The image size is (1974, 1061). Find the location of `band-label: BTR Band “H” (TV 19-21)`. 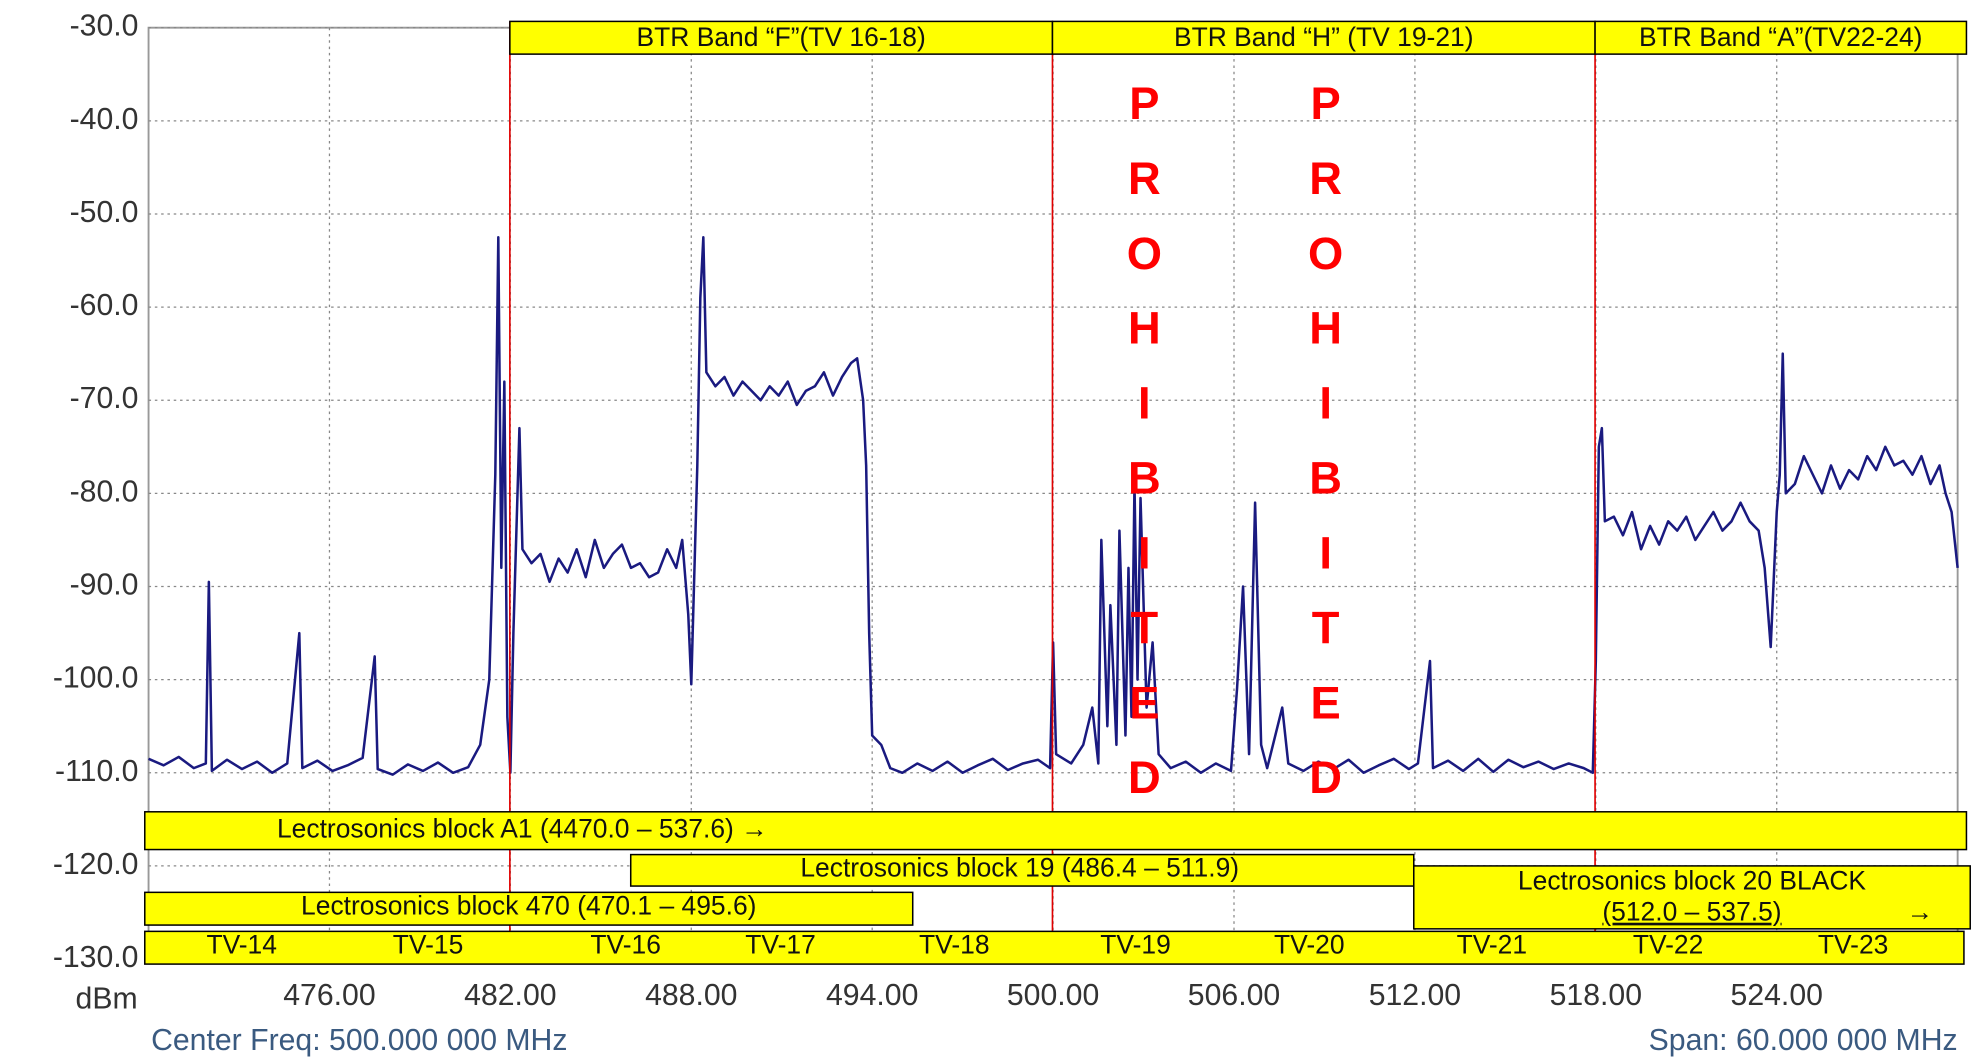

band-label: BTR Band “H” (TV 19-21) is located at coordinates (1324, 37).